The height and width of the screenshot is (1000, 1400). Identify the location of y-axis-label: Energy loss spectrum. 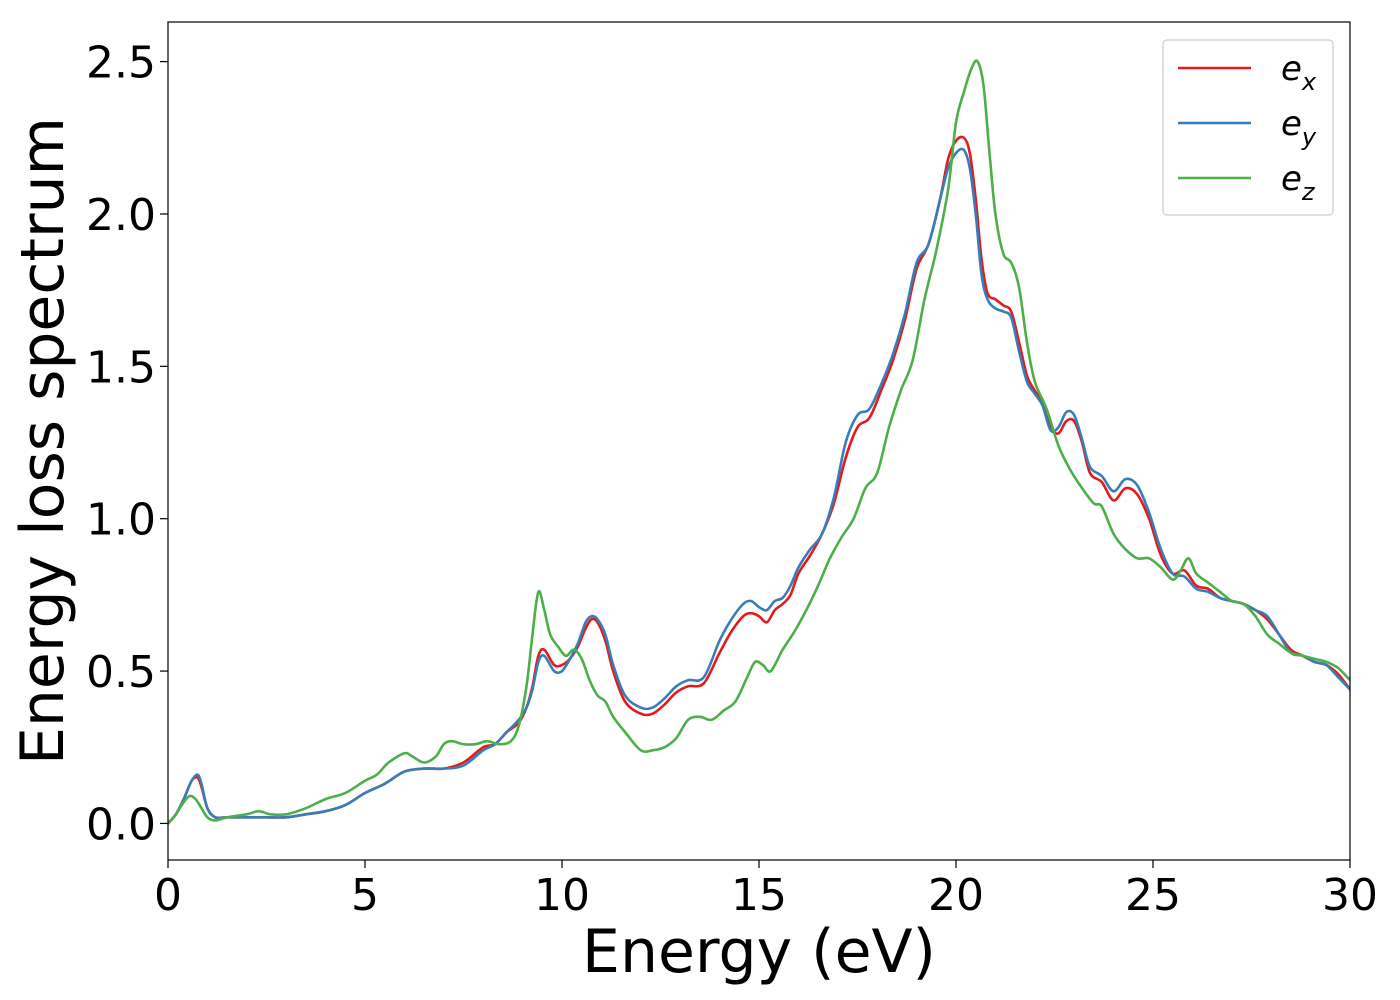
(43, 441).